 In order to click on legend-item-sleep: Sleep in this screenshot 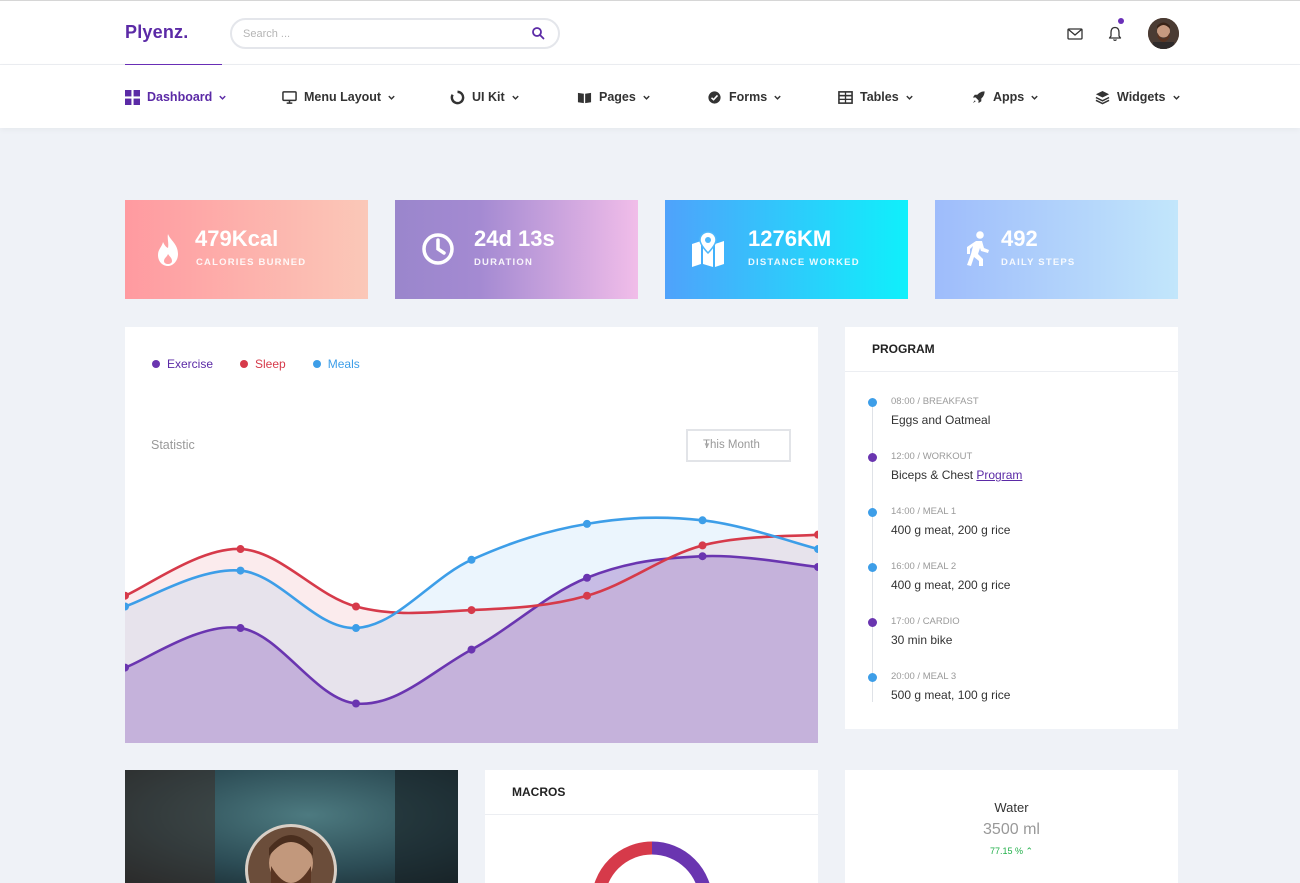, I will do `click(263, 364)`.